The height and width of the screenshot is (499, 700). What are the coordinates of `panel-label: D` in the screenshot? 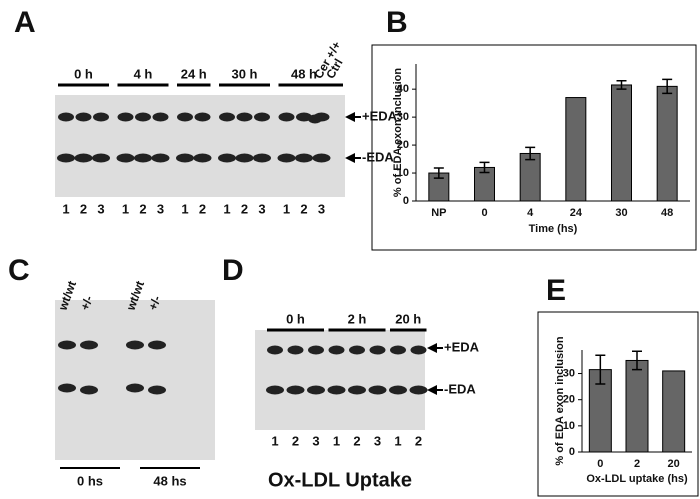 It's located at (233, 270).